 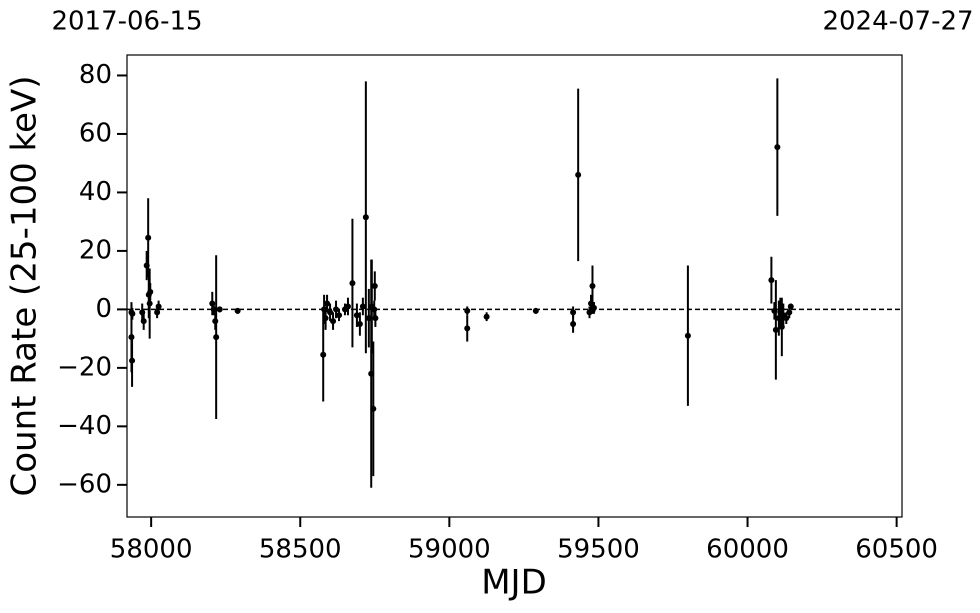 I want to click on x-tick-label: 59000, so click(x=449, y=550).